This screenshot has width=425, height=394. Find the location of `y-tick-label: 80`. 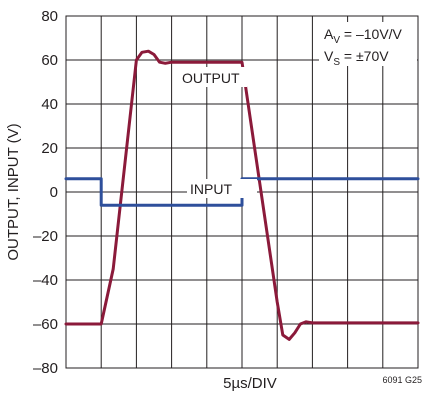

y-tick-label: 80 is located at coordinates (49, 16).